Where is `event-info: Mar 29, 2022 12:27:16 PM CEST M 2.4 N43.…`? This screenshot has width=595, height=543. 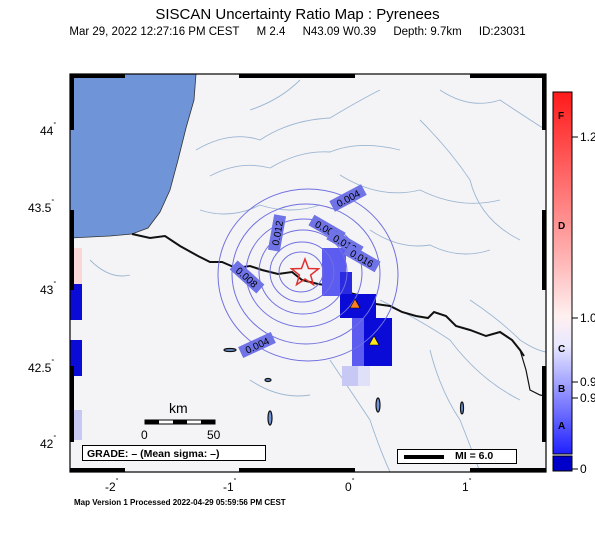
event-info: Mar 29, 2022 12:27:16 PM CEST M 2.4 N43.… is located at coordinates (297, 32).